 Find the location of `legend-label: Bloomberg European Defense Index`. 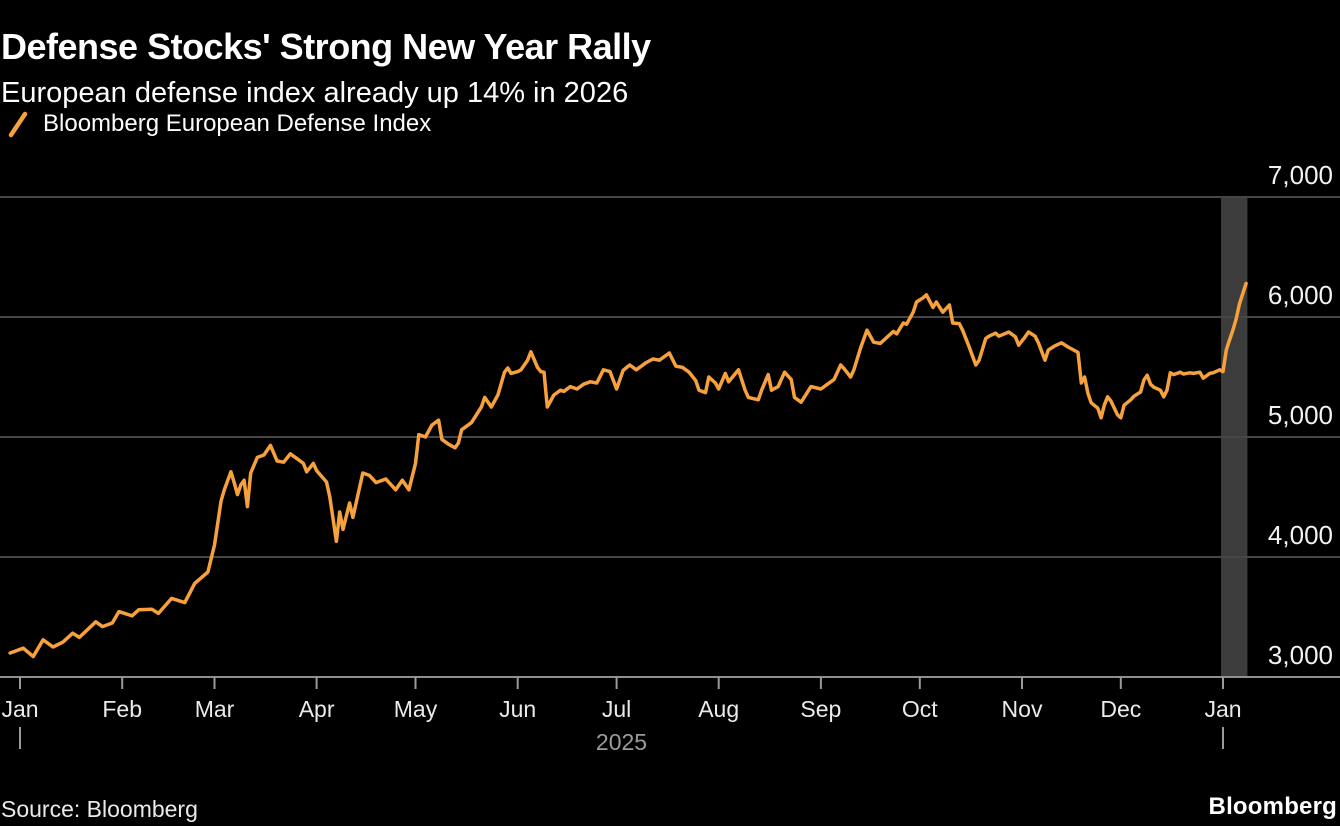

legend-label: Bloomberg European Defense Index is located at coordinates (237, 123).